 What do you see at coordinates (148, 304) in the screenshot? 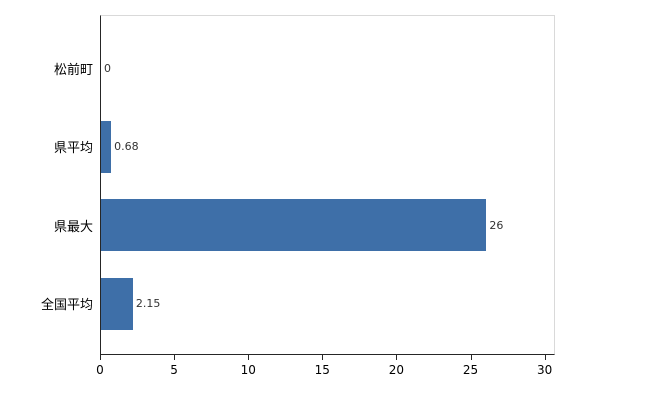
I see `value-label: 2.15` at bounding box center [148, 304].